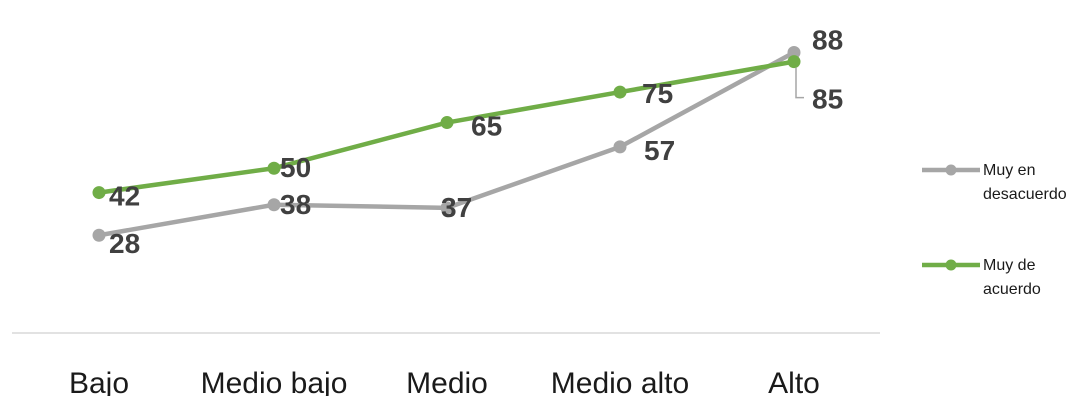 The image size is (1084, 396). Describe the element at coordinates (657, 93) in the screenshot. I see `data-label: 75` at that location.